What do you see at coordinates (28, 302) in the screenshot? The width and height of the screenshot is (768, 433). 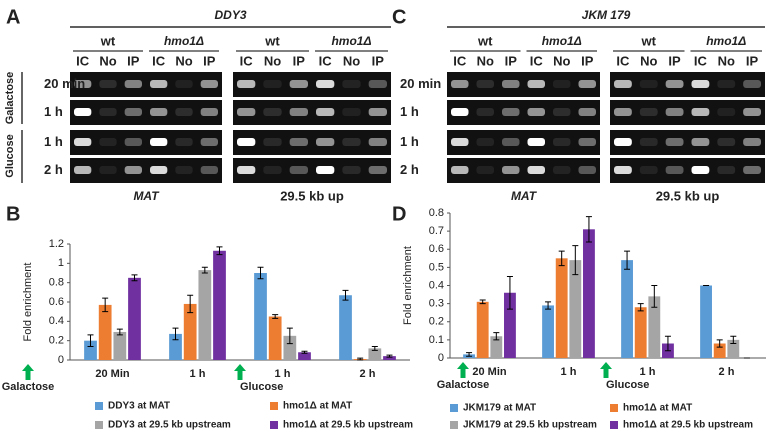 I see `y-axis-label: Fold enrichment` at bounding box center [28, 302].